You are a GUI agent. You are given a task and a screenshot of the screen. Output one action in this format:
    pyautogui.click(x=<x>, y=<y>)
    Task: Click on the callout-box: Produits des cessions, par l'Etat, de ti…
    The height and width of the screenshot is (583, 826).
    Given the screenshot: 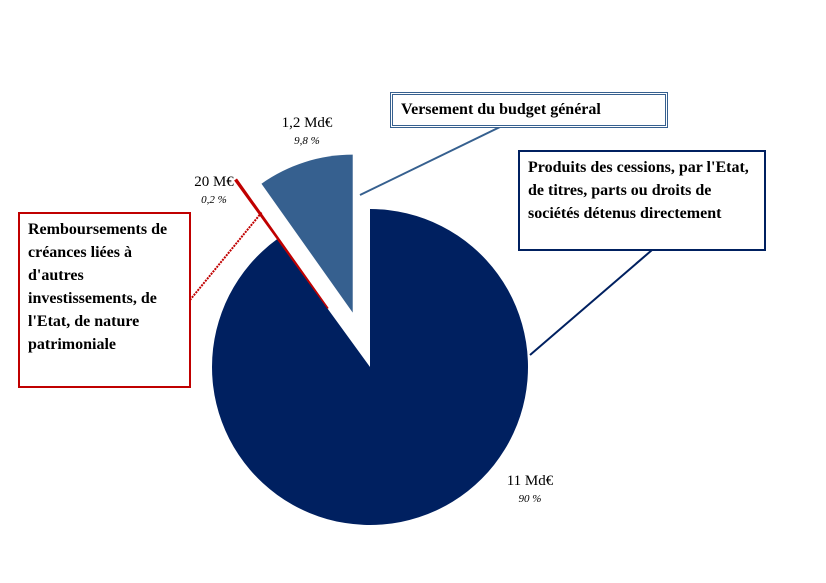 What is the action you would take?
    pyautogui.click(x=642, y=200)
    